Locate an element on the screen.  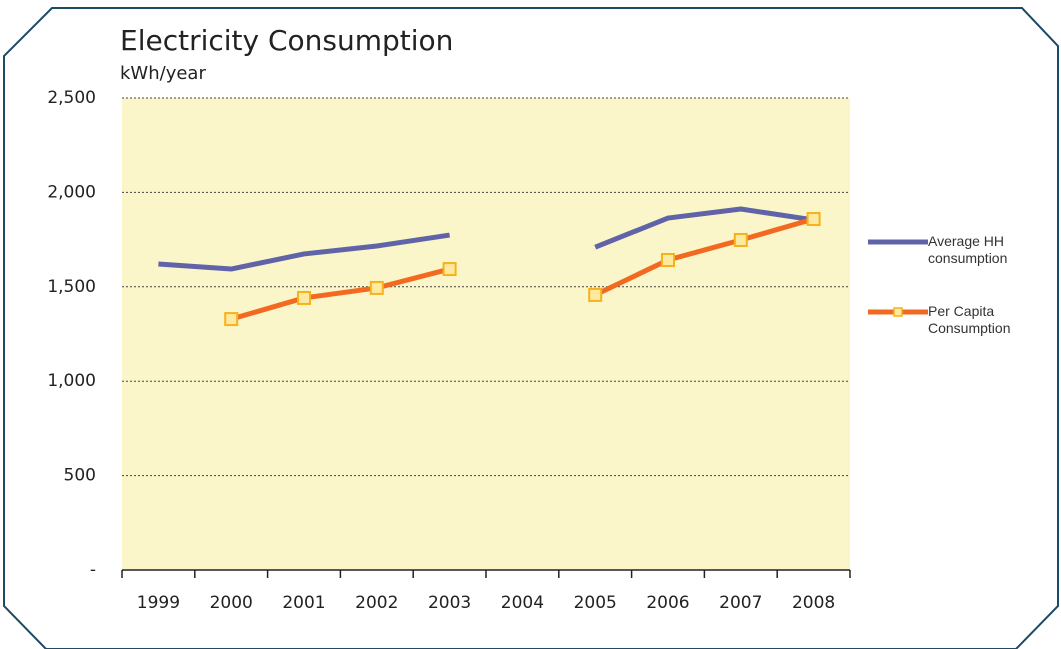
x-tick-label: 2004 is located at coordinates (522, 603).